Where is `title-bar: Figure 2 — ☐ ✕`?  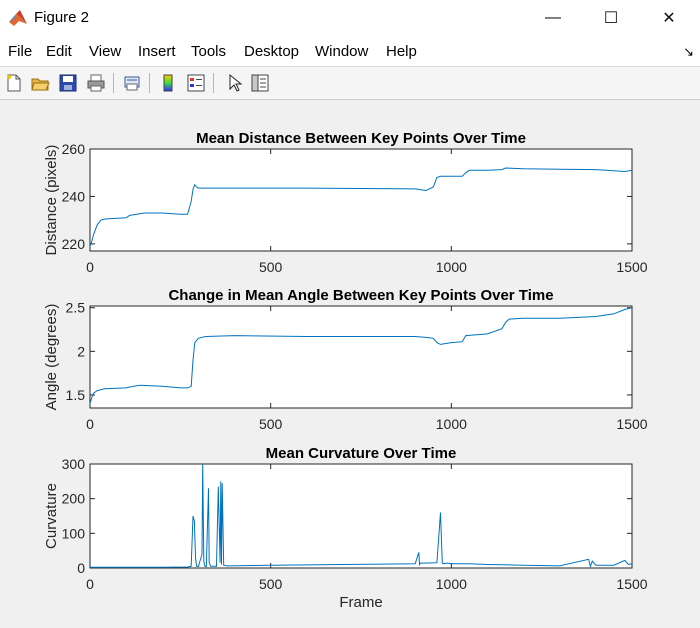 title-bar: Figure 2 — ☐ ✕ is located at coordinates (350, 18).